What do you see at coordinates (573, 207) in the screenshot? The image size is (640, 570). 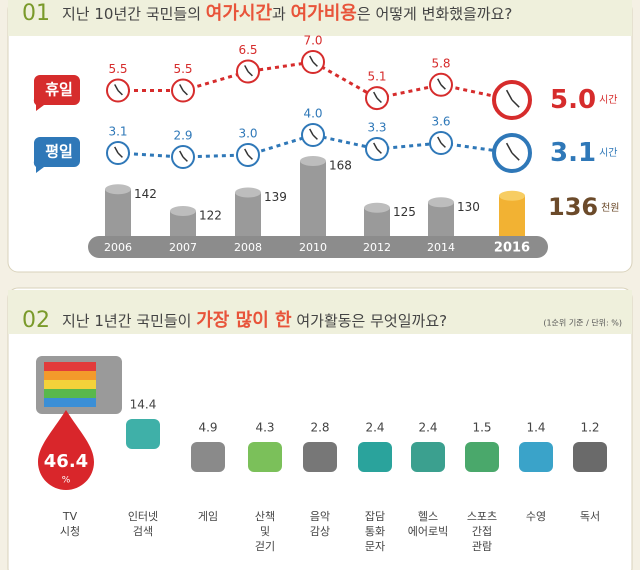 I see `value-label: 136` at bounding box center [573, 207].